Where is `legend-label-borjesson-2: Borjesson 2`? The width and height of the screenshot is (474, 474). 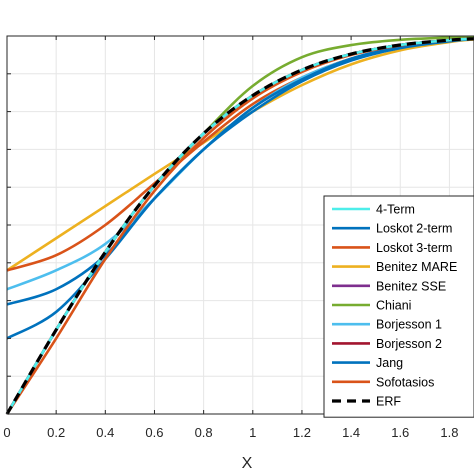 legend-label-borjesson-2: Borjesson 2 is located at coordinates (409, 344).